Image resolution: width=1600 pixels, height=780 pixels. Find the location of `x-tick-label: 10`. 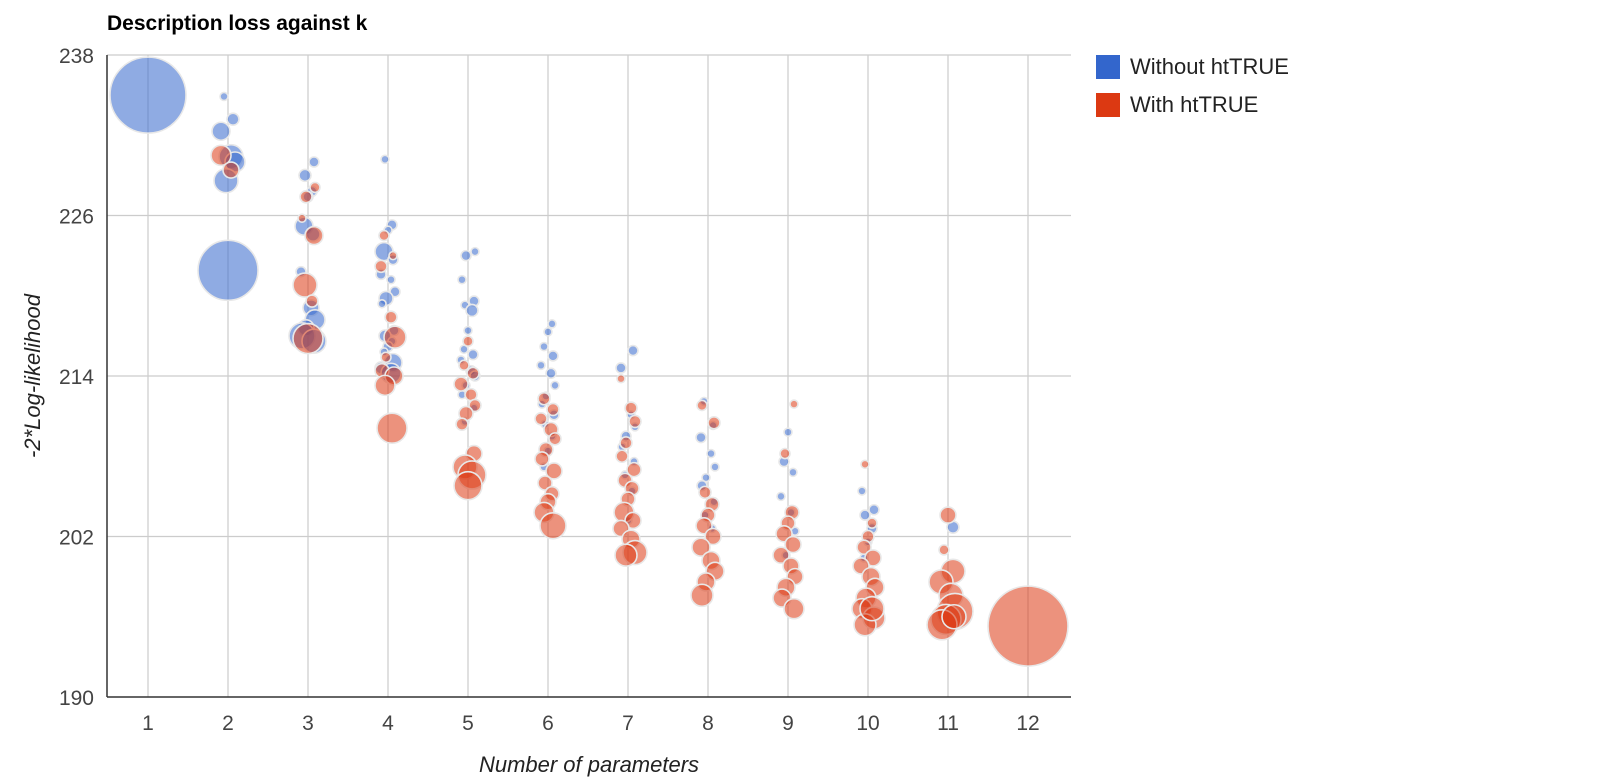

x-tick-label: 10 is located at coordinates (867, 723).